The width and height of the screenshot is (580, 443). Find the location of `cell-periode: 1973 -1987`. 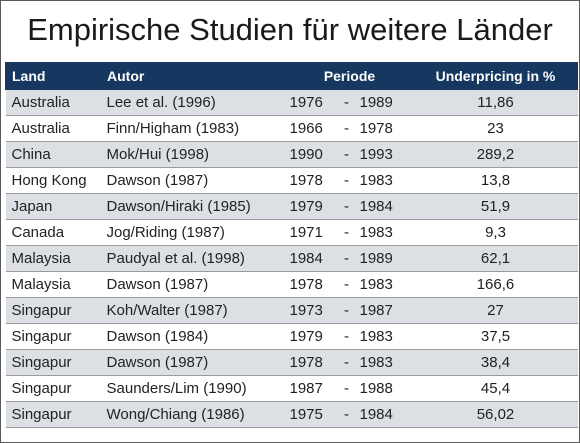

cell-periode: 1973 -1987 is located at coordinates (349, 310).